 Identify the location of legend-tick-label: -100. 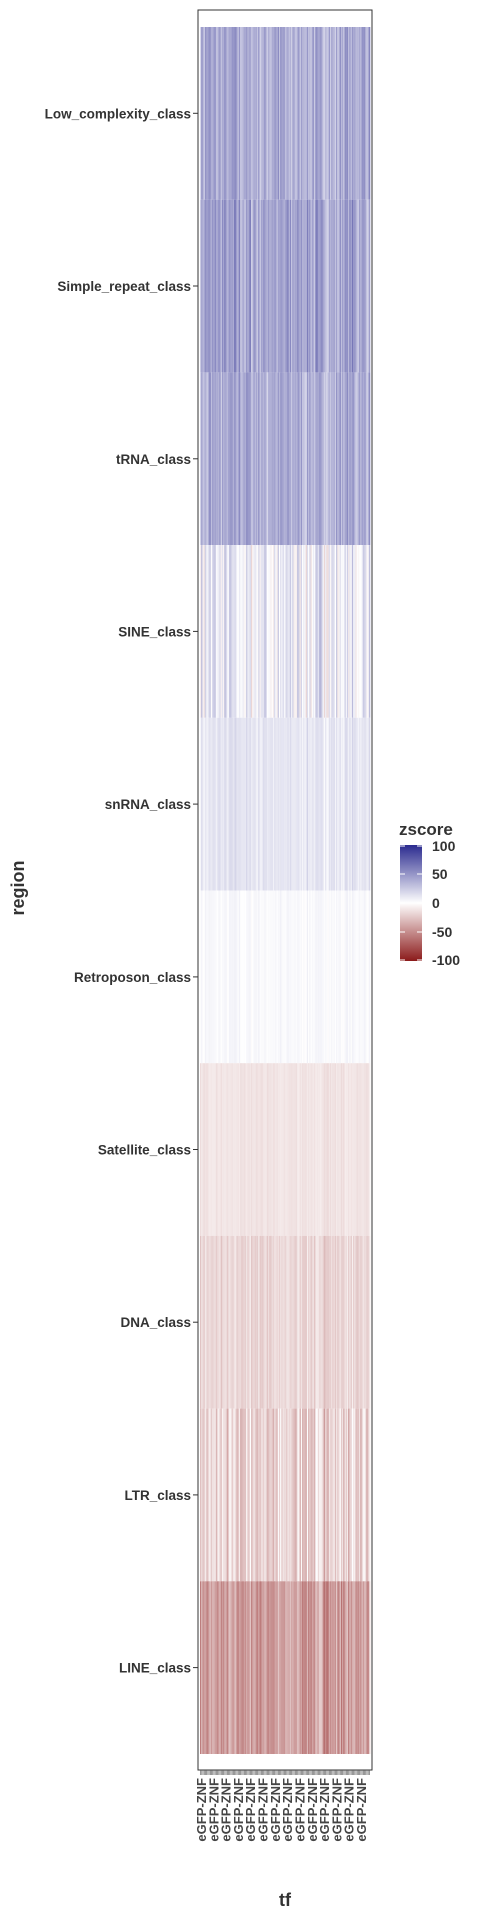
(446, 960).